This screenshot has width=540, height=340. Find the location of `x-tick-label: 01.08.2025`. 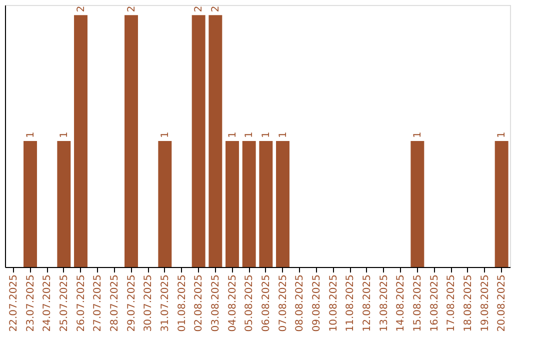

x-tick-label: 01.08.2025 is located at coordinates (182, 303).